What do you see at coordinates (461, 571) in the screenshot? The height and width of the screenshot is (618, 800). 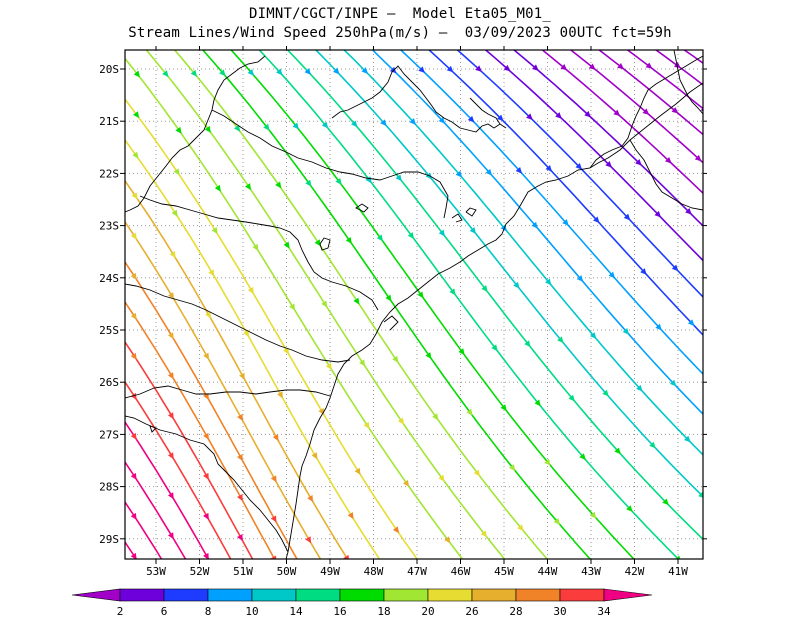 I see `lon-label: 46W` at bounding box center [461, 571].